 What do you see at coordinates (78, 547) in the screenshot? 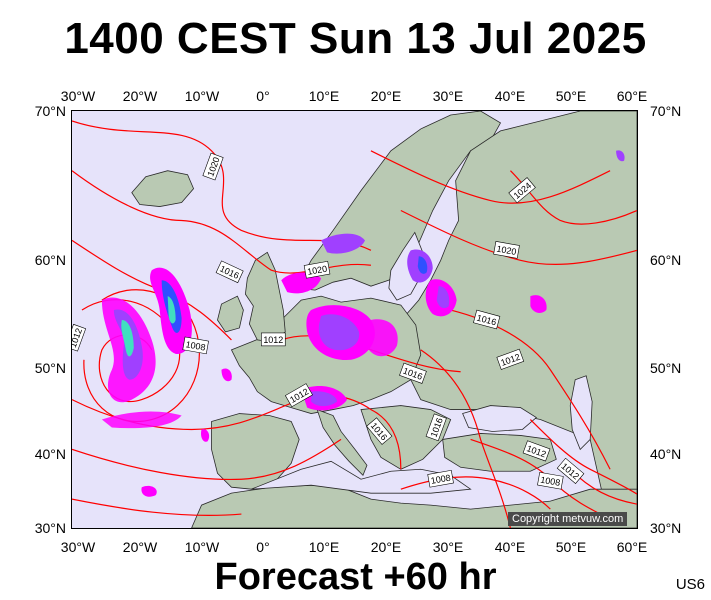
I see `lon-label-bottom: 30°W` at bounding box center [78, 547].